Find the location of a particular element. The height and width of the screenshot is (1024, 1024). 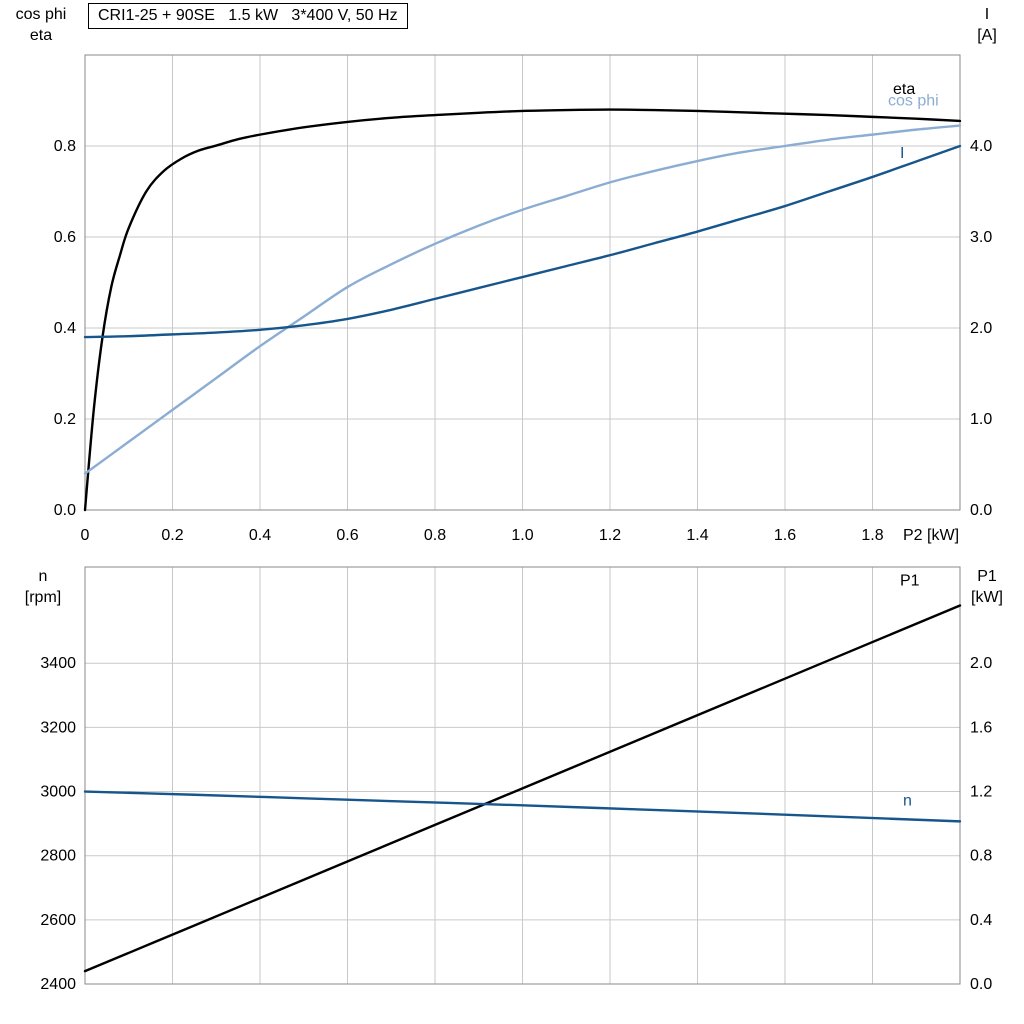

curve-label-p1: P1 is located at coordinates (910, 580).